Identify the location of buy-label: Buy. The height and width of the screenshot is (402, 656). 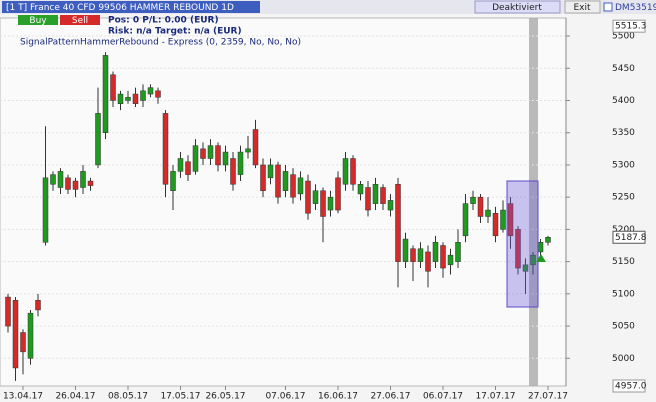
(38, 21).